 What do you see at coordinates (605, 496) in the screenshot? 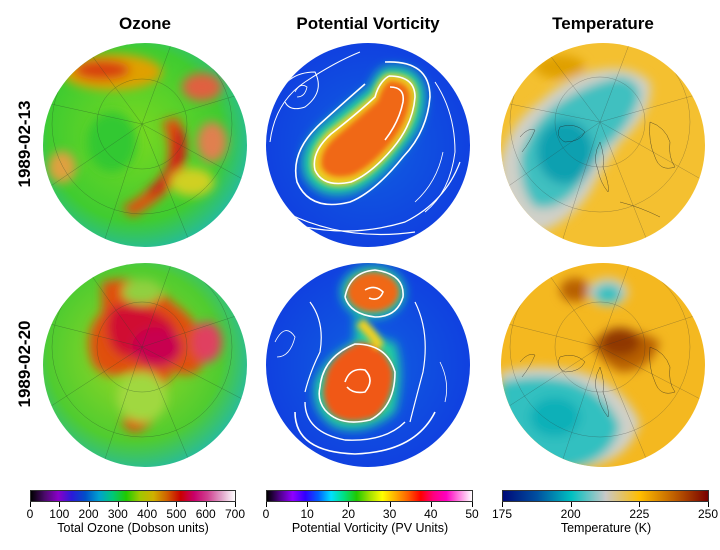
I see `temperature-colorbar` at bounding box center [605, 496].